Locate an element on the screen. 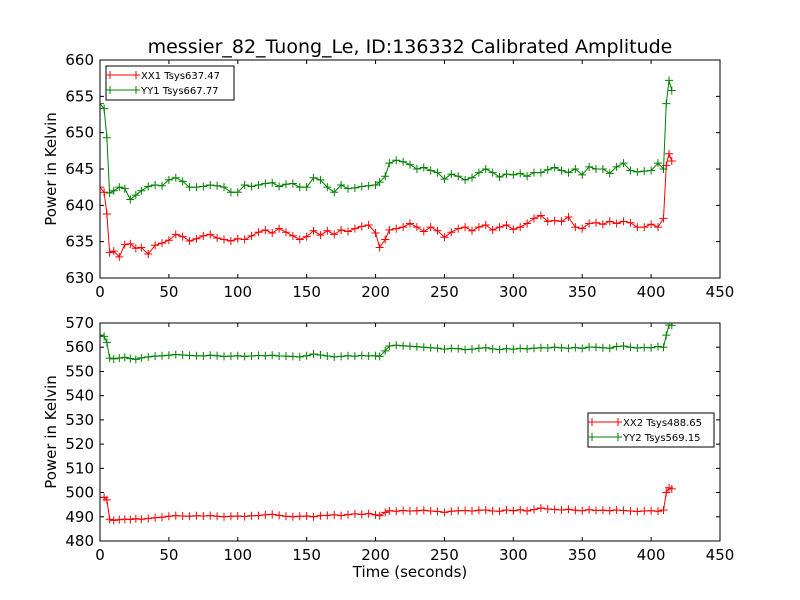 This screenshot has height=600, width=800. bottom-legend-label: YY2 Tsys569.15 is located at coordinates (661, 438).